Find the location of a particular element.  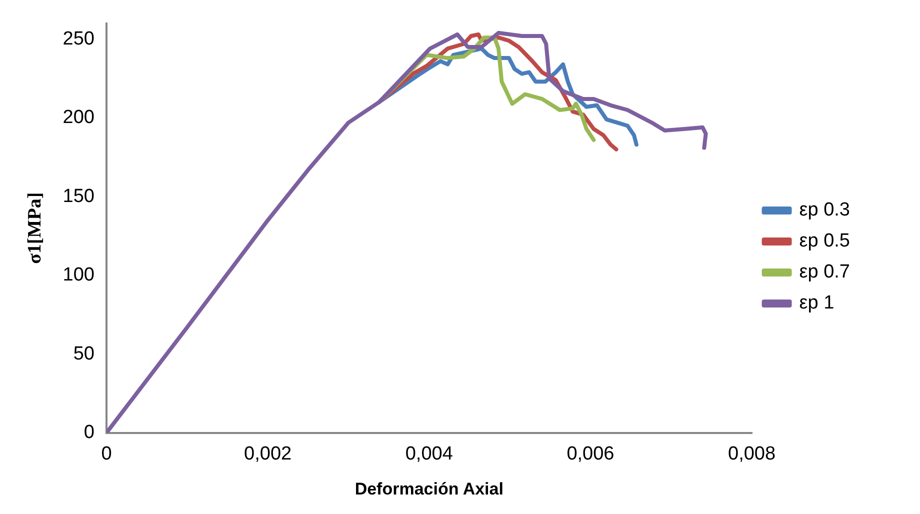

legend-label: εp 0.5 is located at coordinates (824, 241).